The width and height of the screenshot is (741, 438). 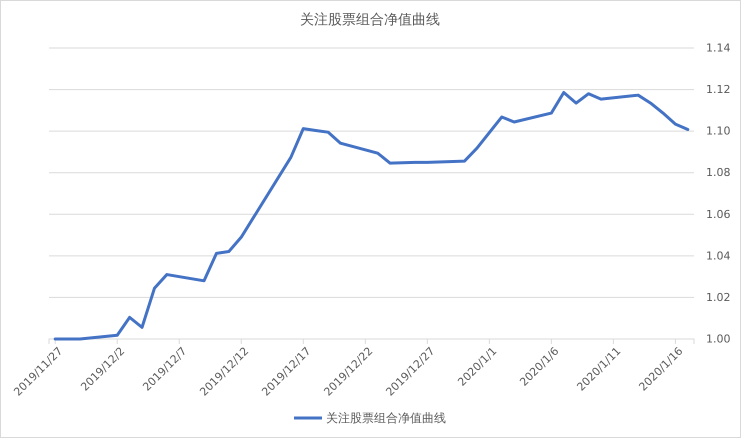 What do you see at coordinates (386, 418) in the screenshot?
I see `legend-label: 关注股票组合净值曲线` at bounding box center [386, 418].